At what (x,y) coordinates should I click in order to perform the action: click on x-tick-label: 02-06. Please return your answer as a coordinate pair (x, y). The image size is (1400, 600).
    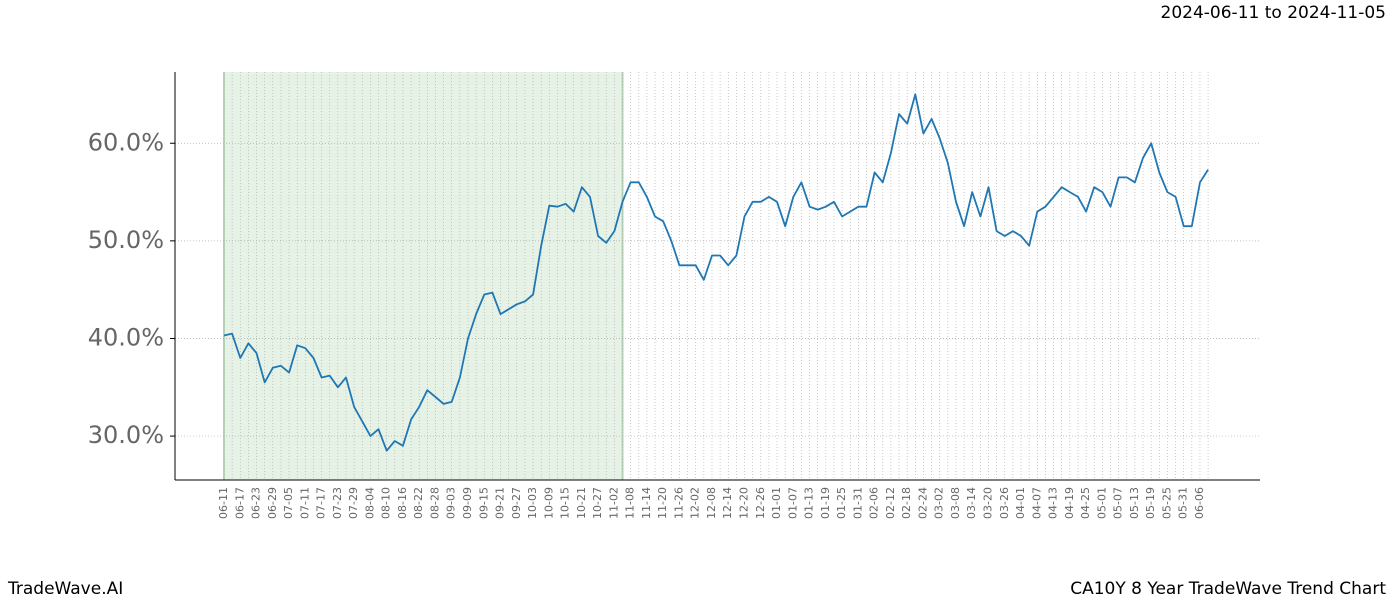
    Looking at the image, I should click on (874, 503).